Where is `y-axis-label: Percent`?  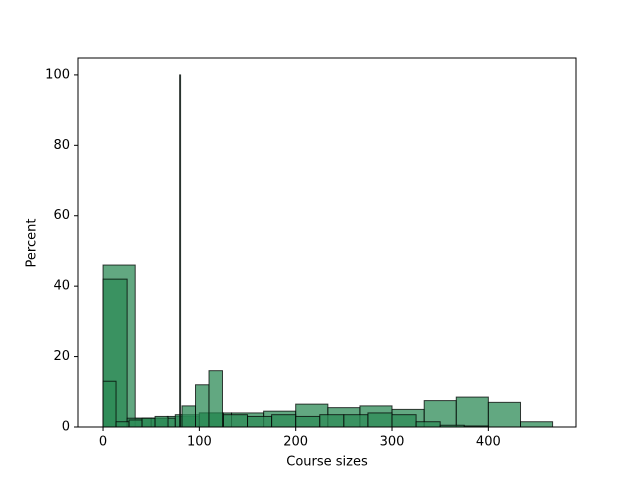
y-axis-label: Percent is located at coordinates (32, 243).